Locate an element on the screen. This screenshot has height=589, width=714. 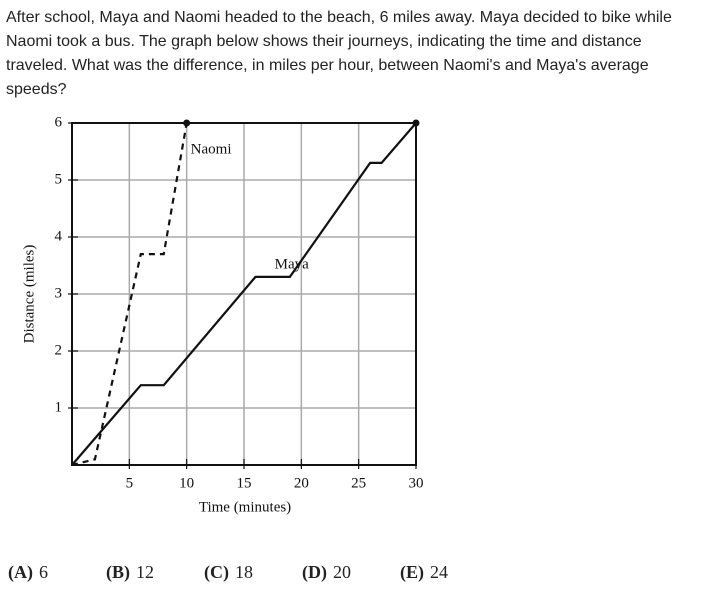
choice-letter: (B) is located at coordinates (118, 572).